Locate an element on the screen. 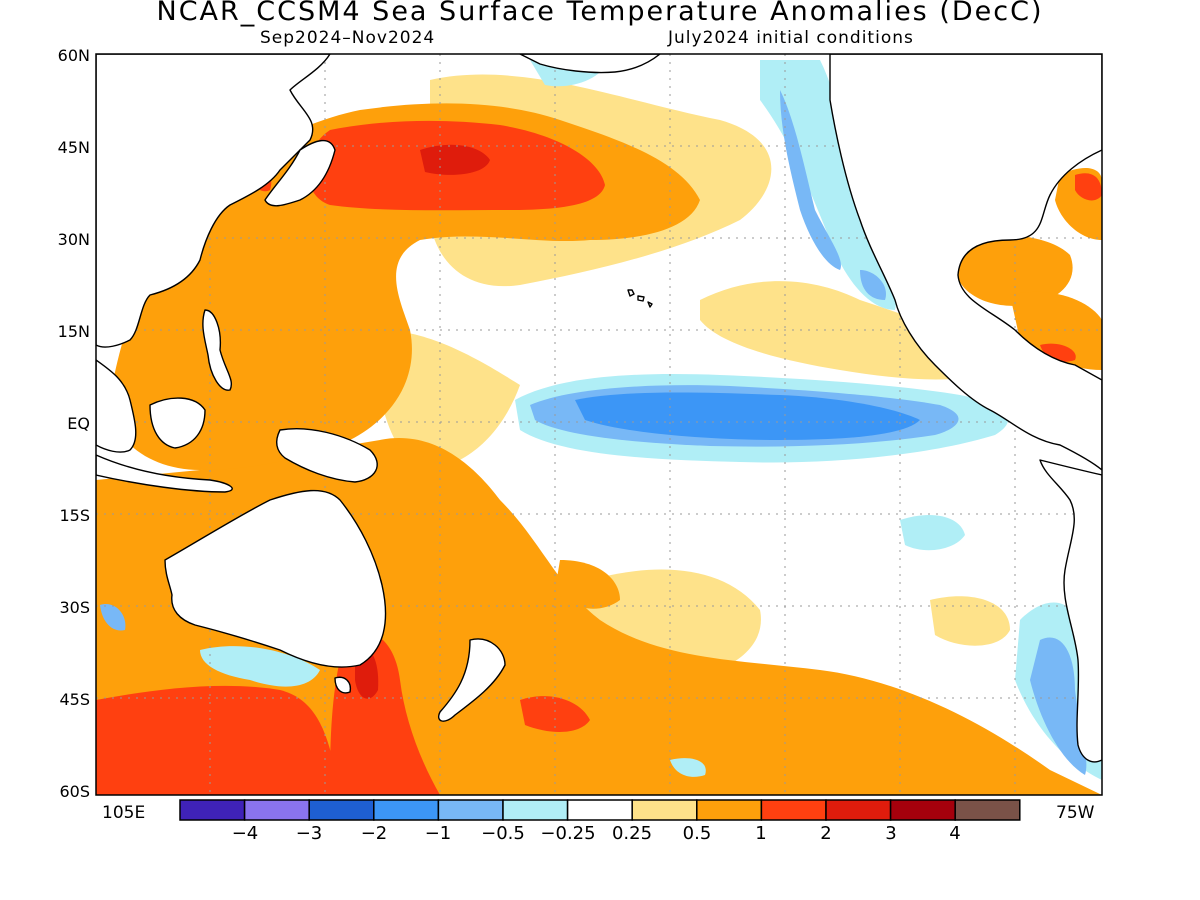 The image size is (1200, 900). tasmania-island is located at coordinates (343, 685).